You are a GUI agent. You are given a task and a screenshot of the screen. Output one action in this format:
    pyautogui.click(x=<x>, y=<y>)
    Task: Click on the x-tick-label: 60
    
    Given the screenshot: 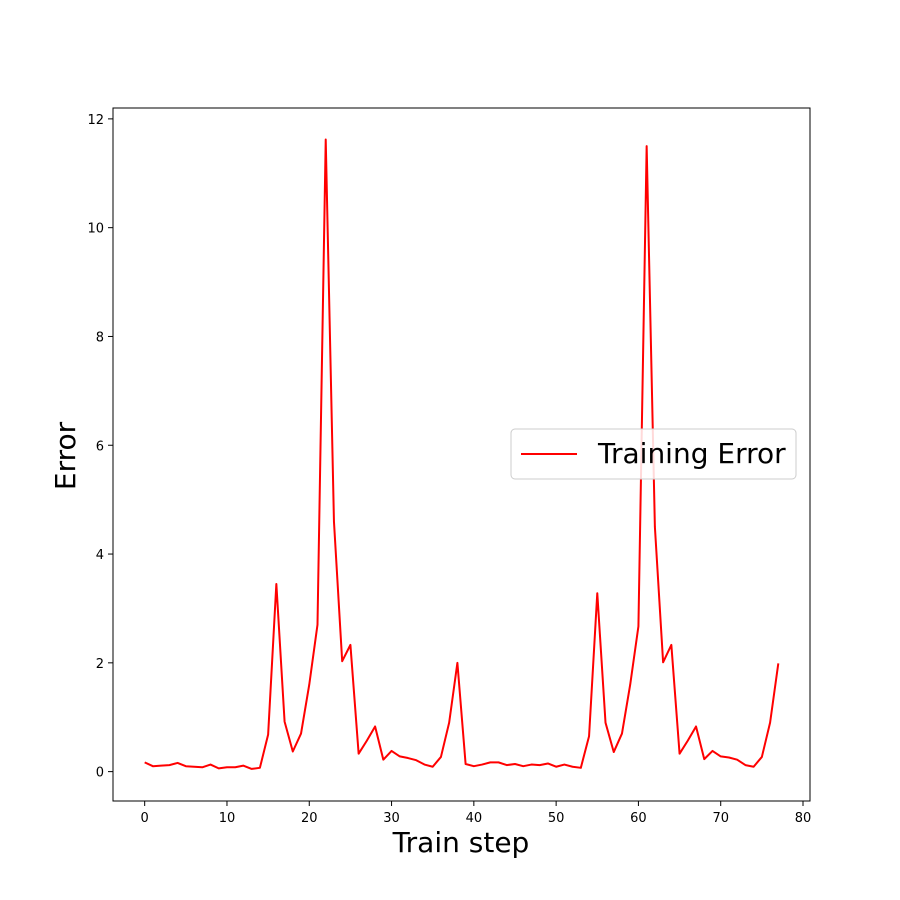 What is the action you would take?
    pyautogui.click(x=638, y=818)
    